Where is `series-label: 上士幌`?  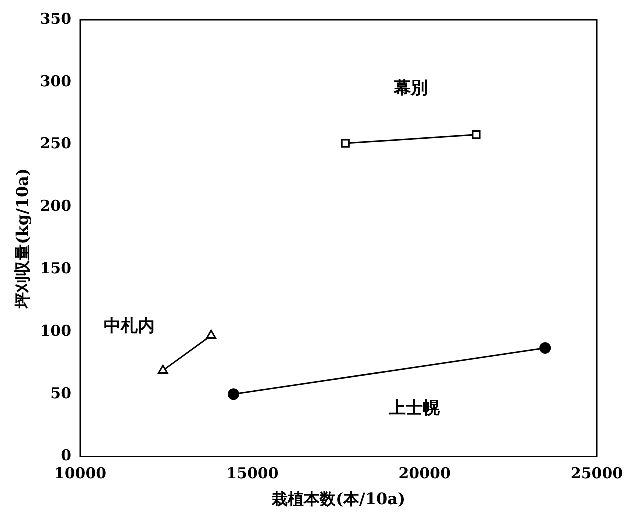 series-label: 上士幌 is located at coordinates (415, 408).